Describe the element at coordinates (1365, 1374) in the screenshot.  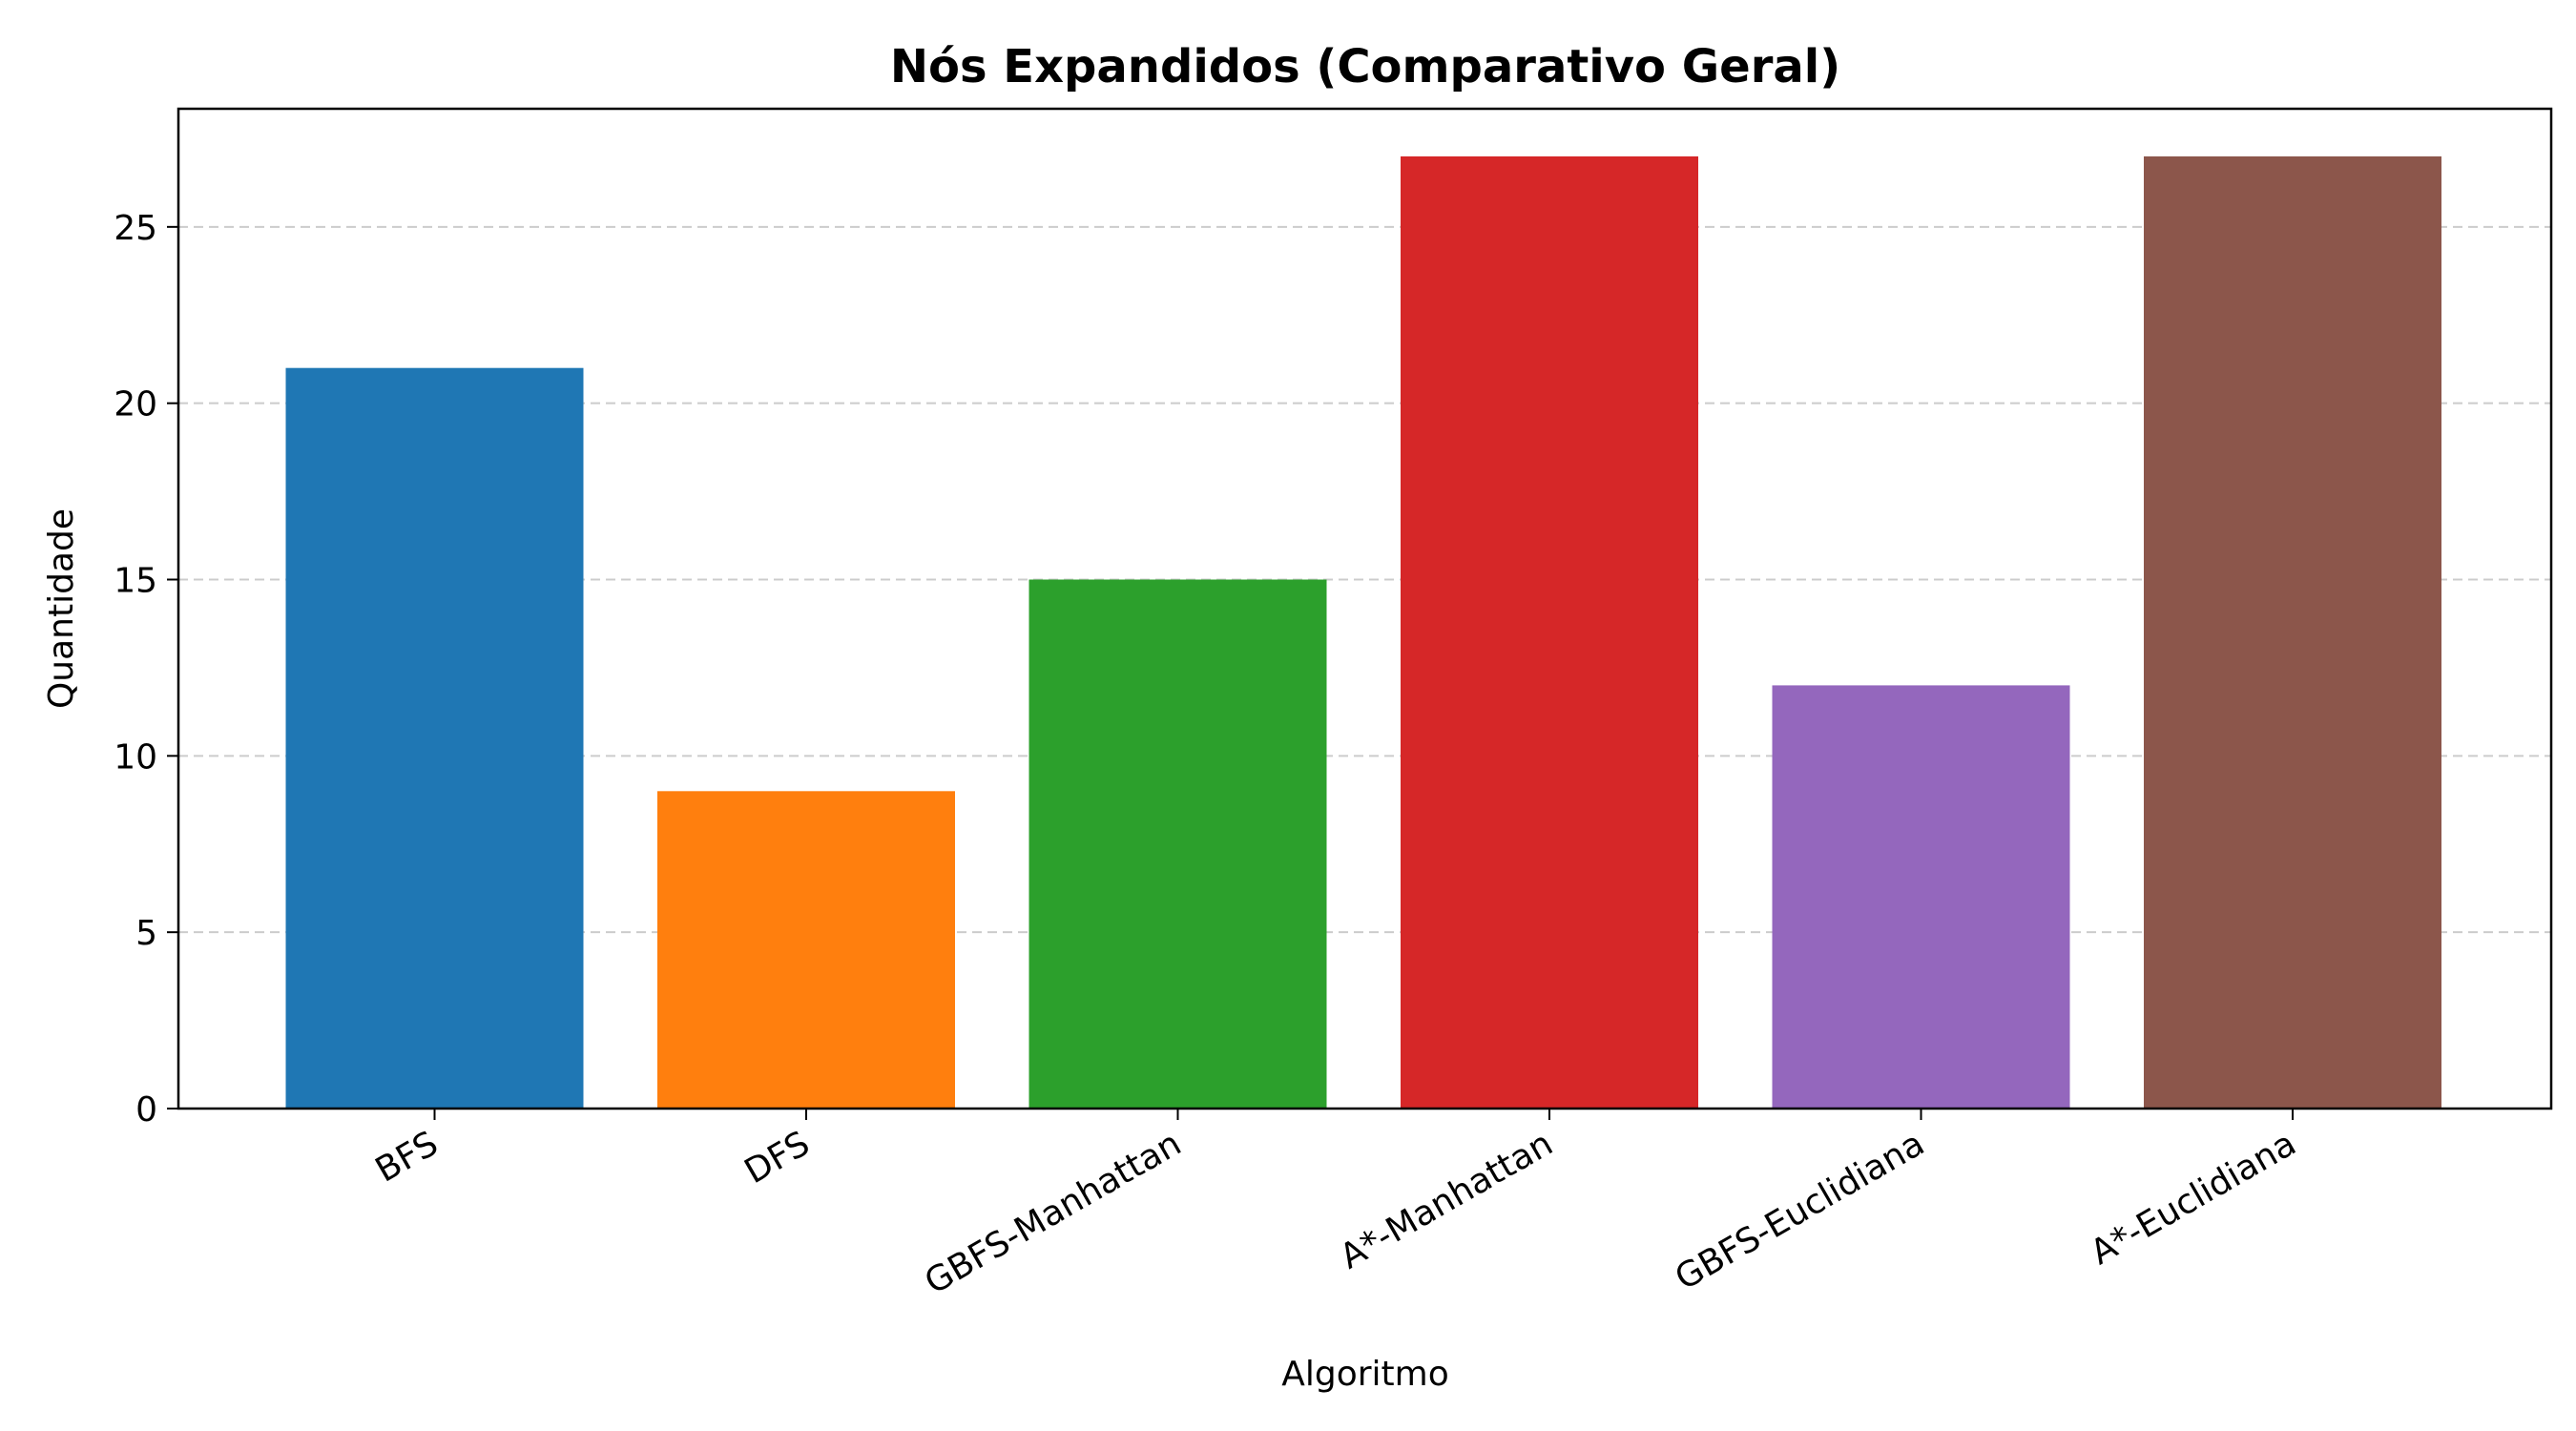
I see `x-axis-label: Algoritmo` at that location.